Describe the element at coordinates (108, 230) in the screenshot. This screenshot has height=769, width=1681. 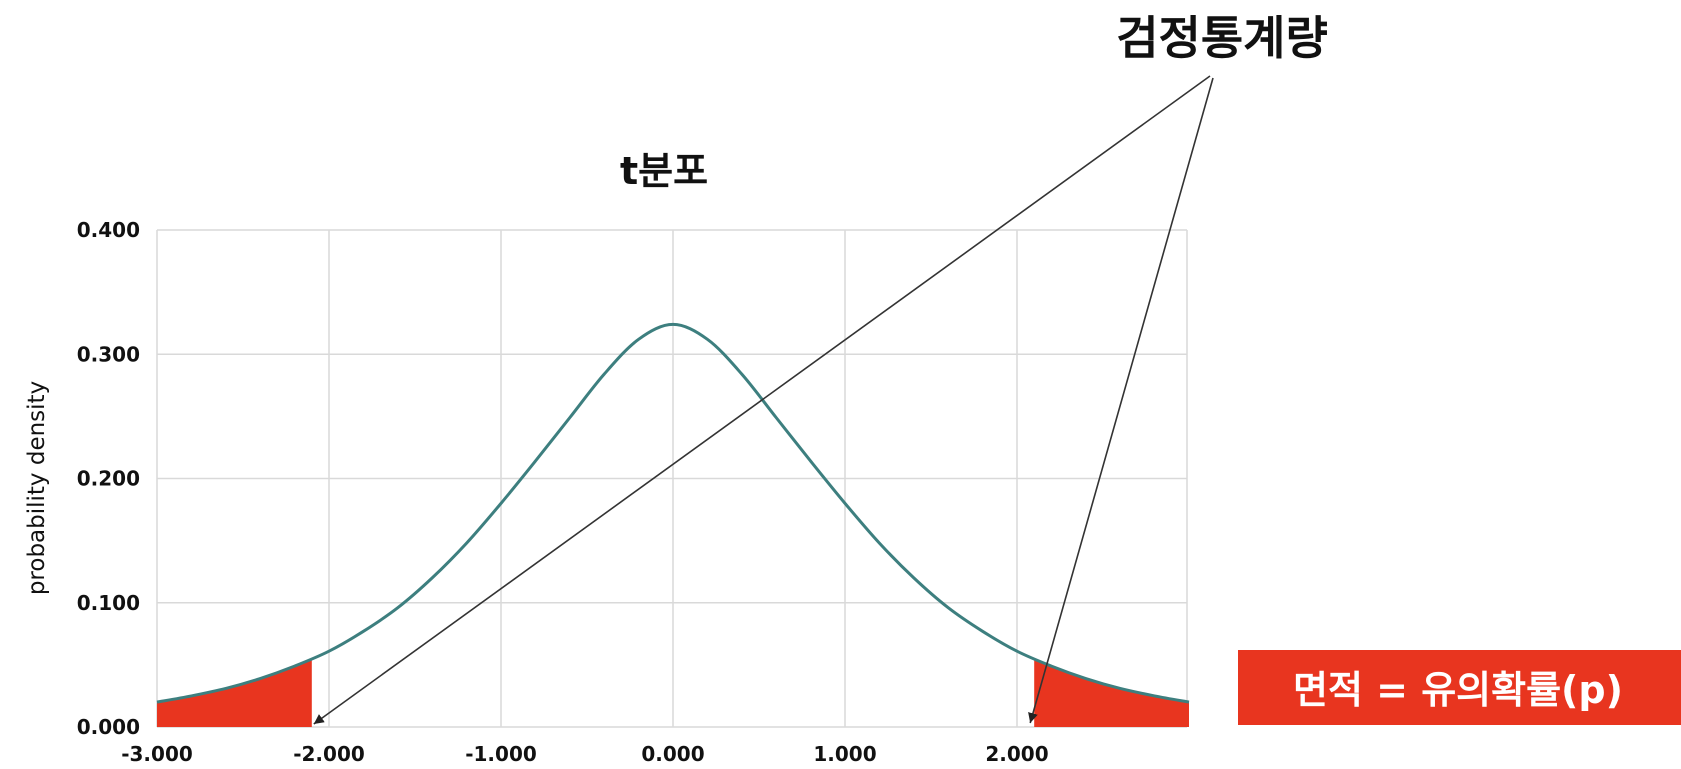
I see `y-tick-label: 0.400` at that location.